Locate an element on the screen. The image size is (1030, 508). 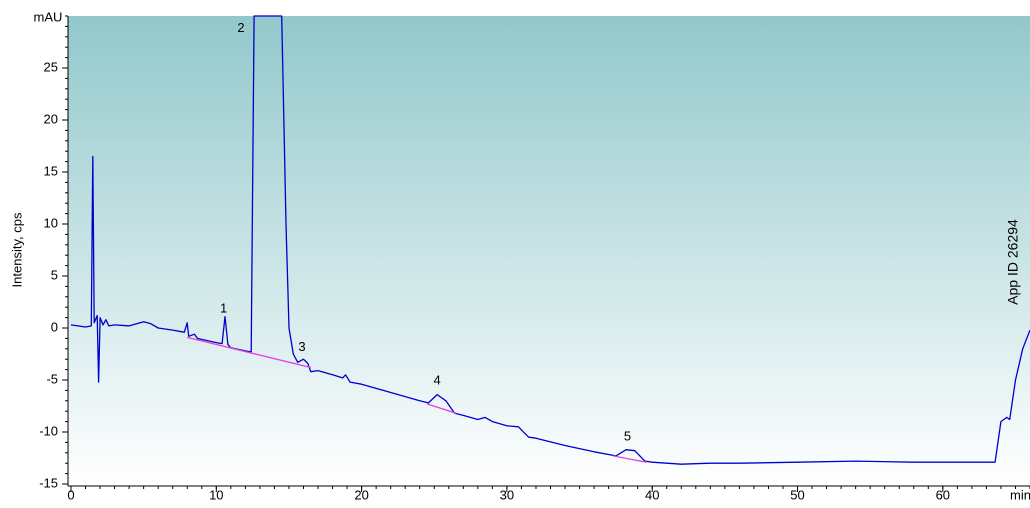
x-tick-label: 50 is located at coordinates (797, 494).